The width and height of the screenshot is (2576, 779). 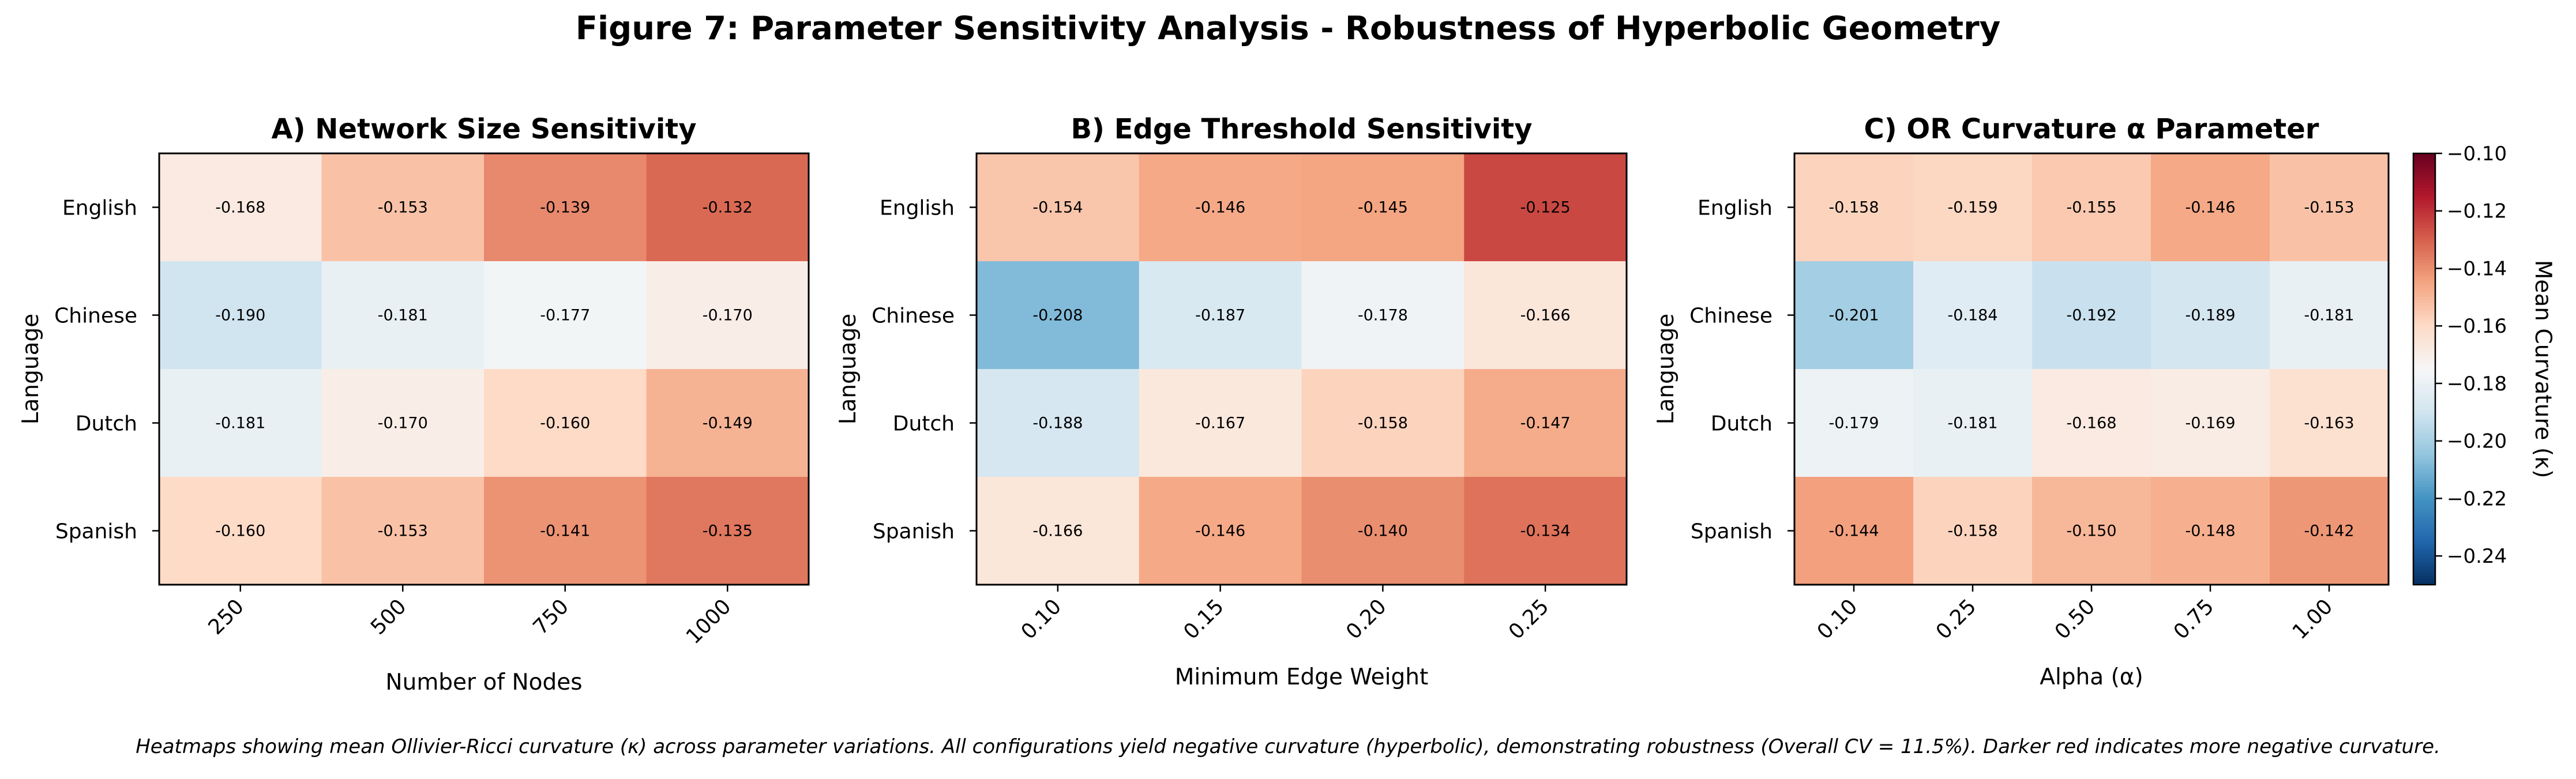 I want to click on cell-value-label: -0.142, so click(x=2329, y=531).